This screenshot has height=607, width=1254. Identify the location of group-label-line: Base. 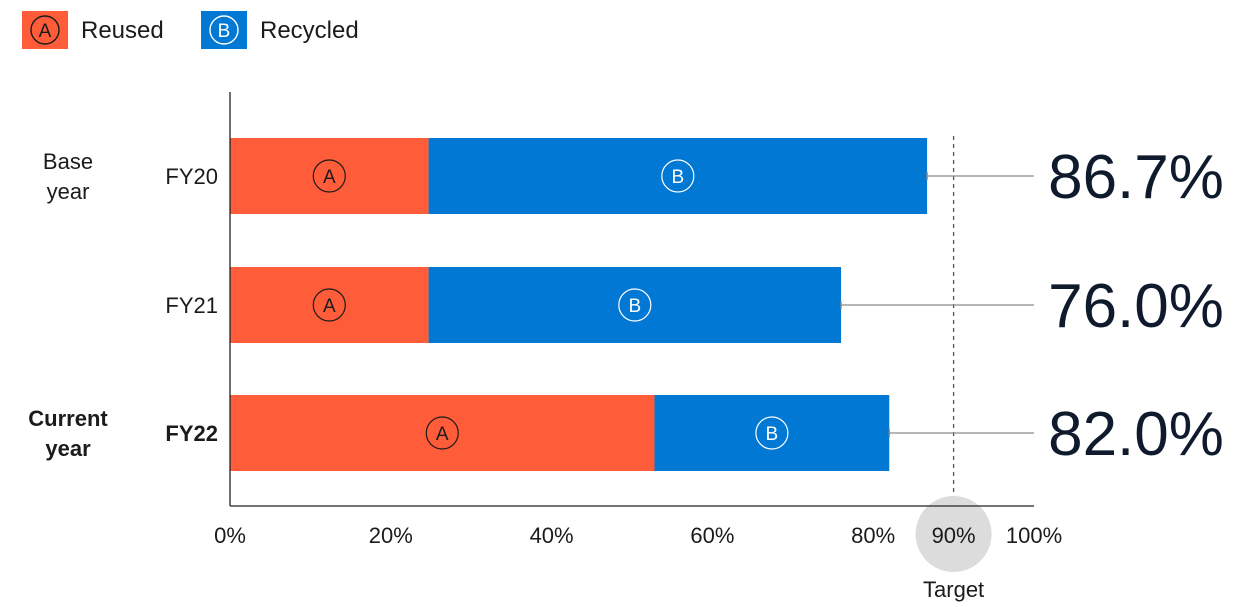
(68, 161).